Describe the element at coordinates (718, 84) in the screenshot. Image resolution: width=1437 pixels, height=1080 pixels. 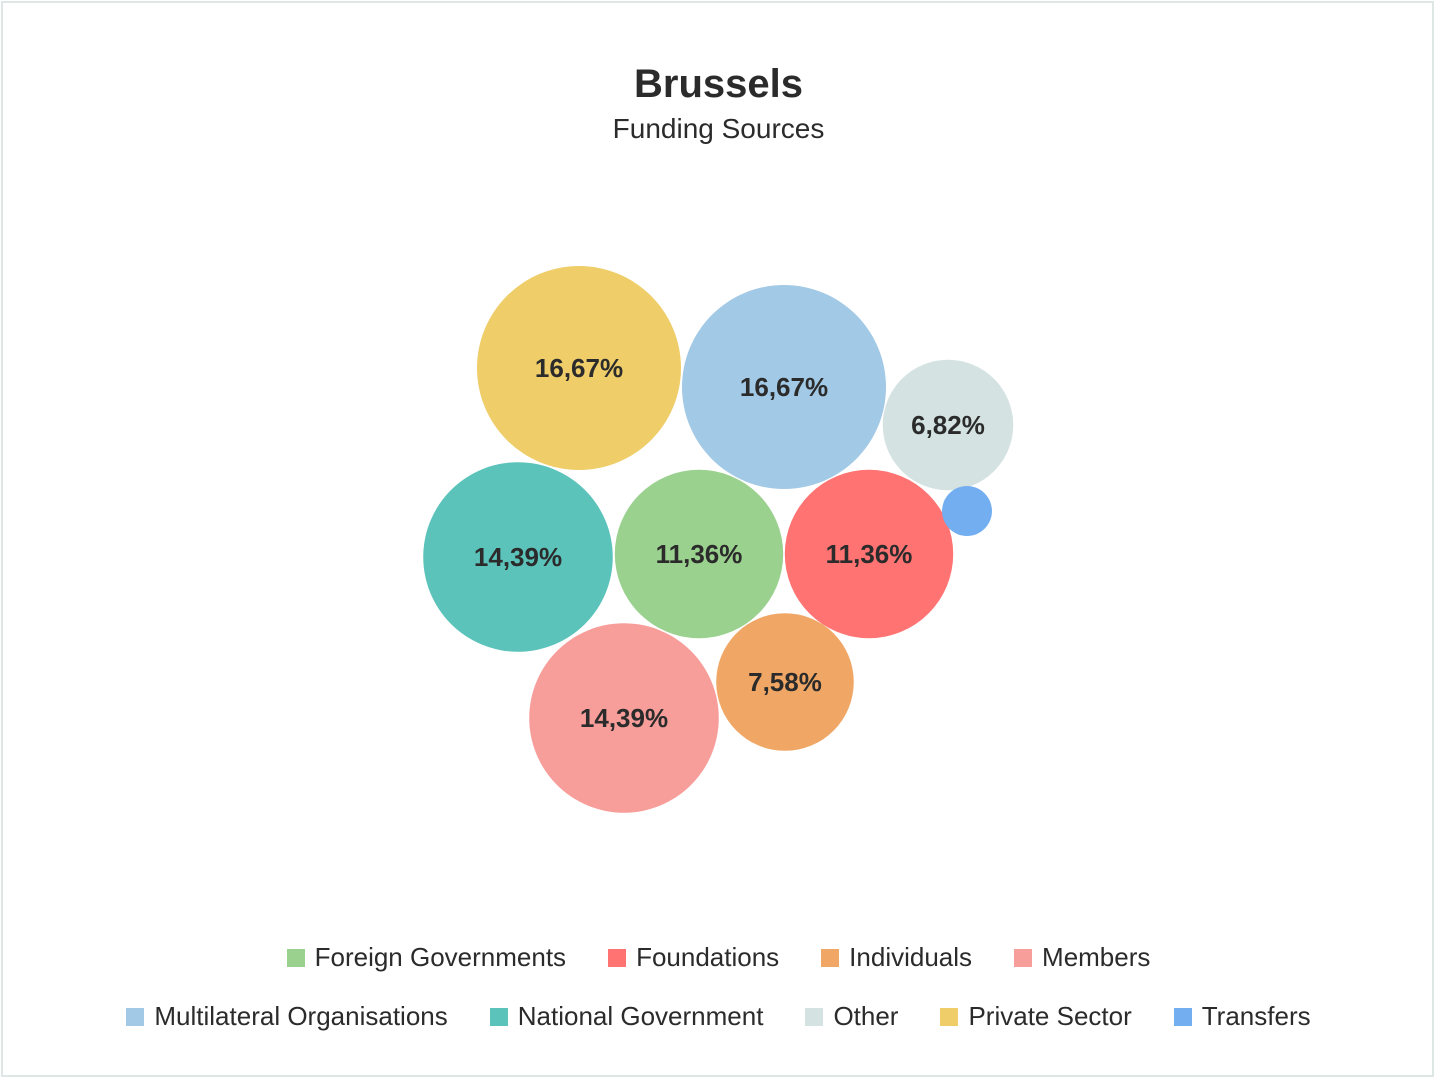
I see `chart-title: Brussels` at that location.